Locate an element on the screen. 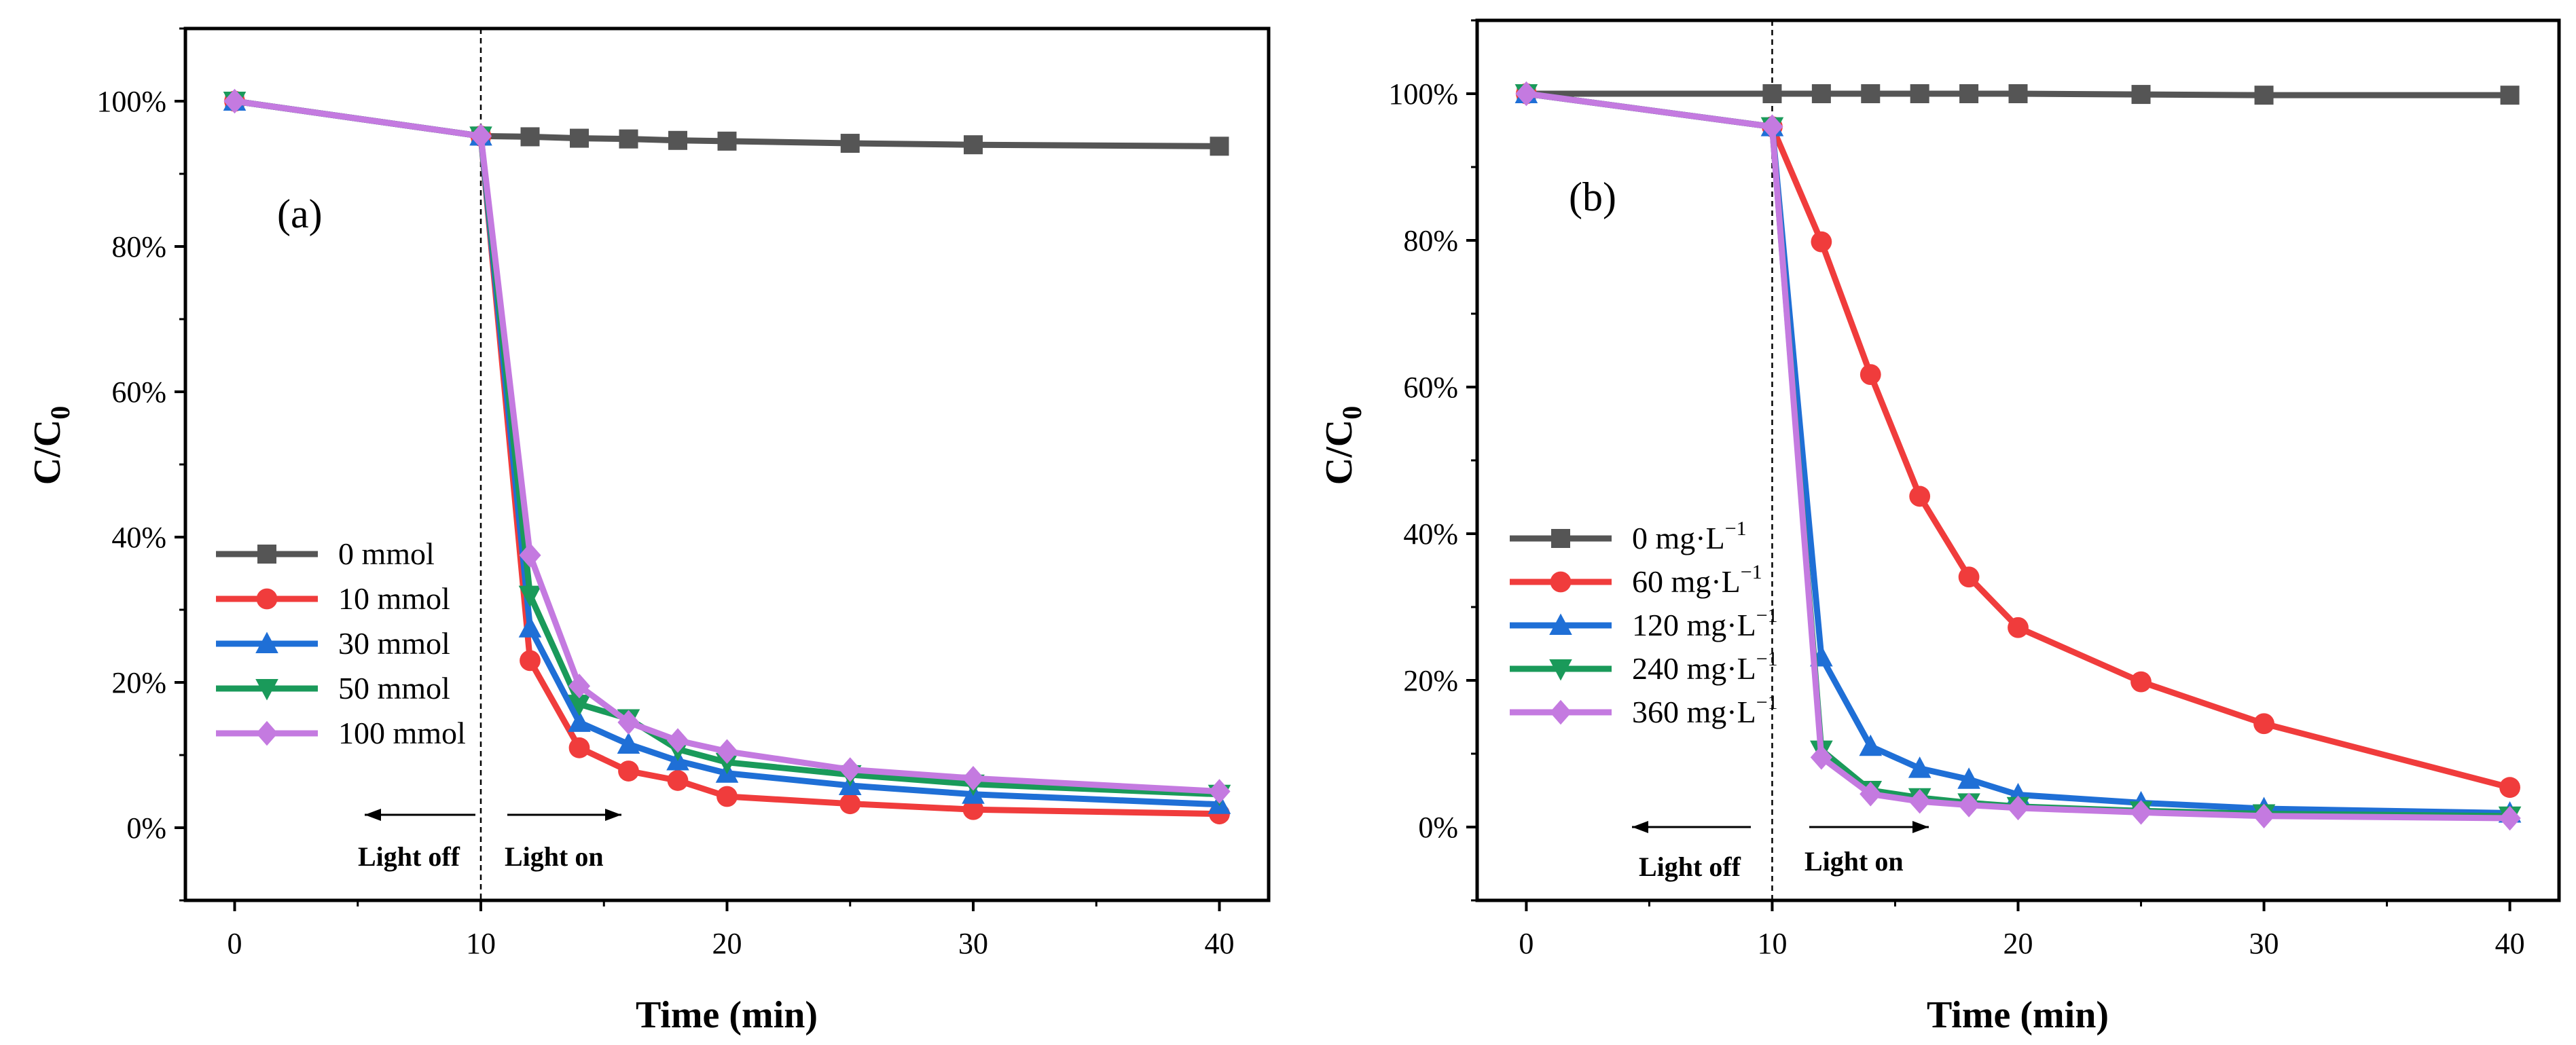 Image resolution: width=2576 pixels, height=1045 pixels. panel-b-series-line is located at coordinates (2018, 94).